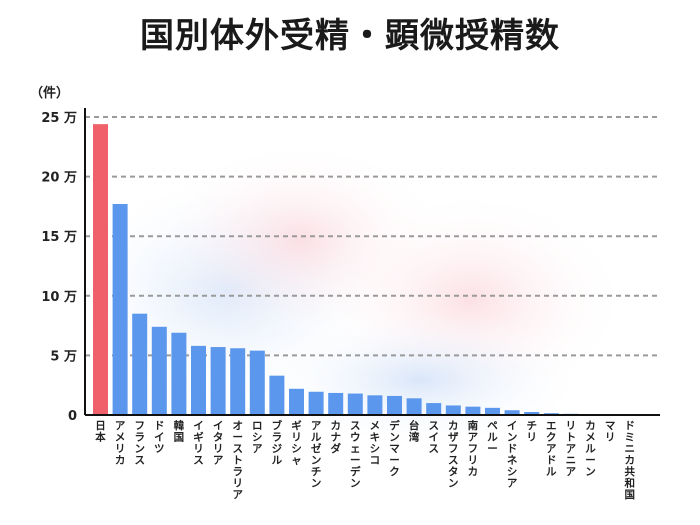 Image resolution: width=700 pixels, height=525 pixels. I want to click on bar-メキシコ, so click(375, 405).